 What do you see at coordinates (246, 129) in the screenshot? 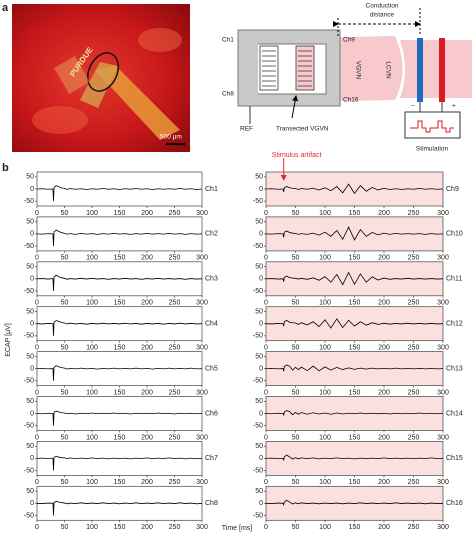
I see `ref-label: REF` at bounding box center [246, 129].